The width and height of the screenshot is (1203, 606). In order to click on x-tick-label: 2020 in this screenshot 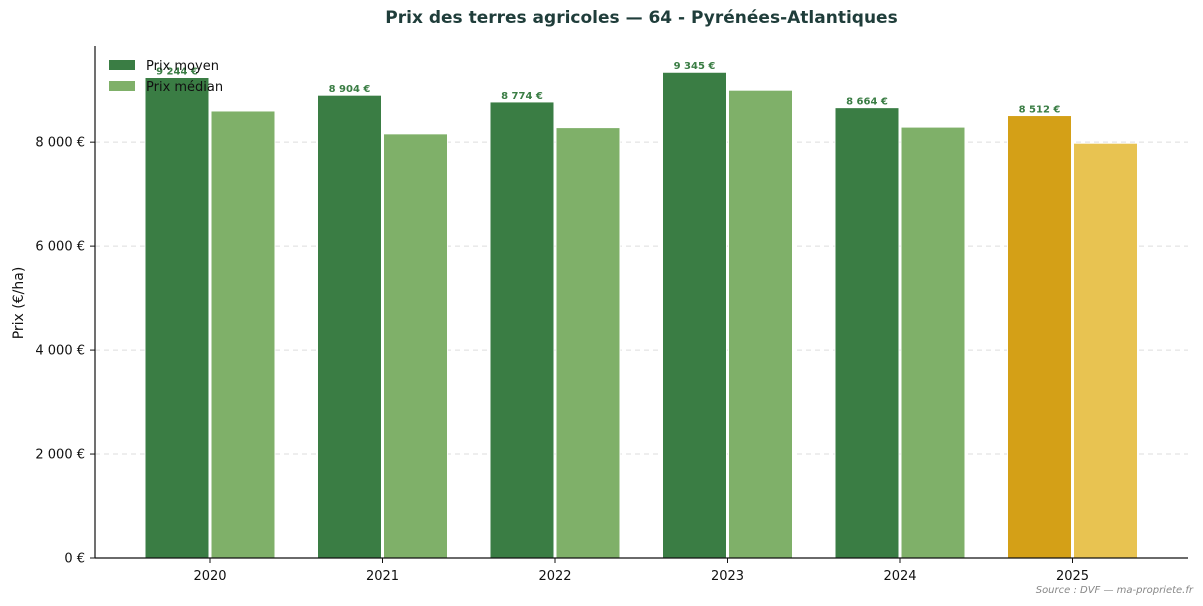, I will do `click(209, 576)`.